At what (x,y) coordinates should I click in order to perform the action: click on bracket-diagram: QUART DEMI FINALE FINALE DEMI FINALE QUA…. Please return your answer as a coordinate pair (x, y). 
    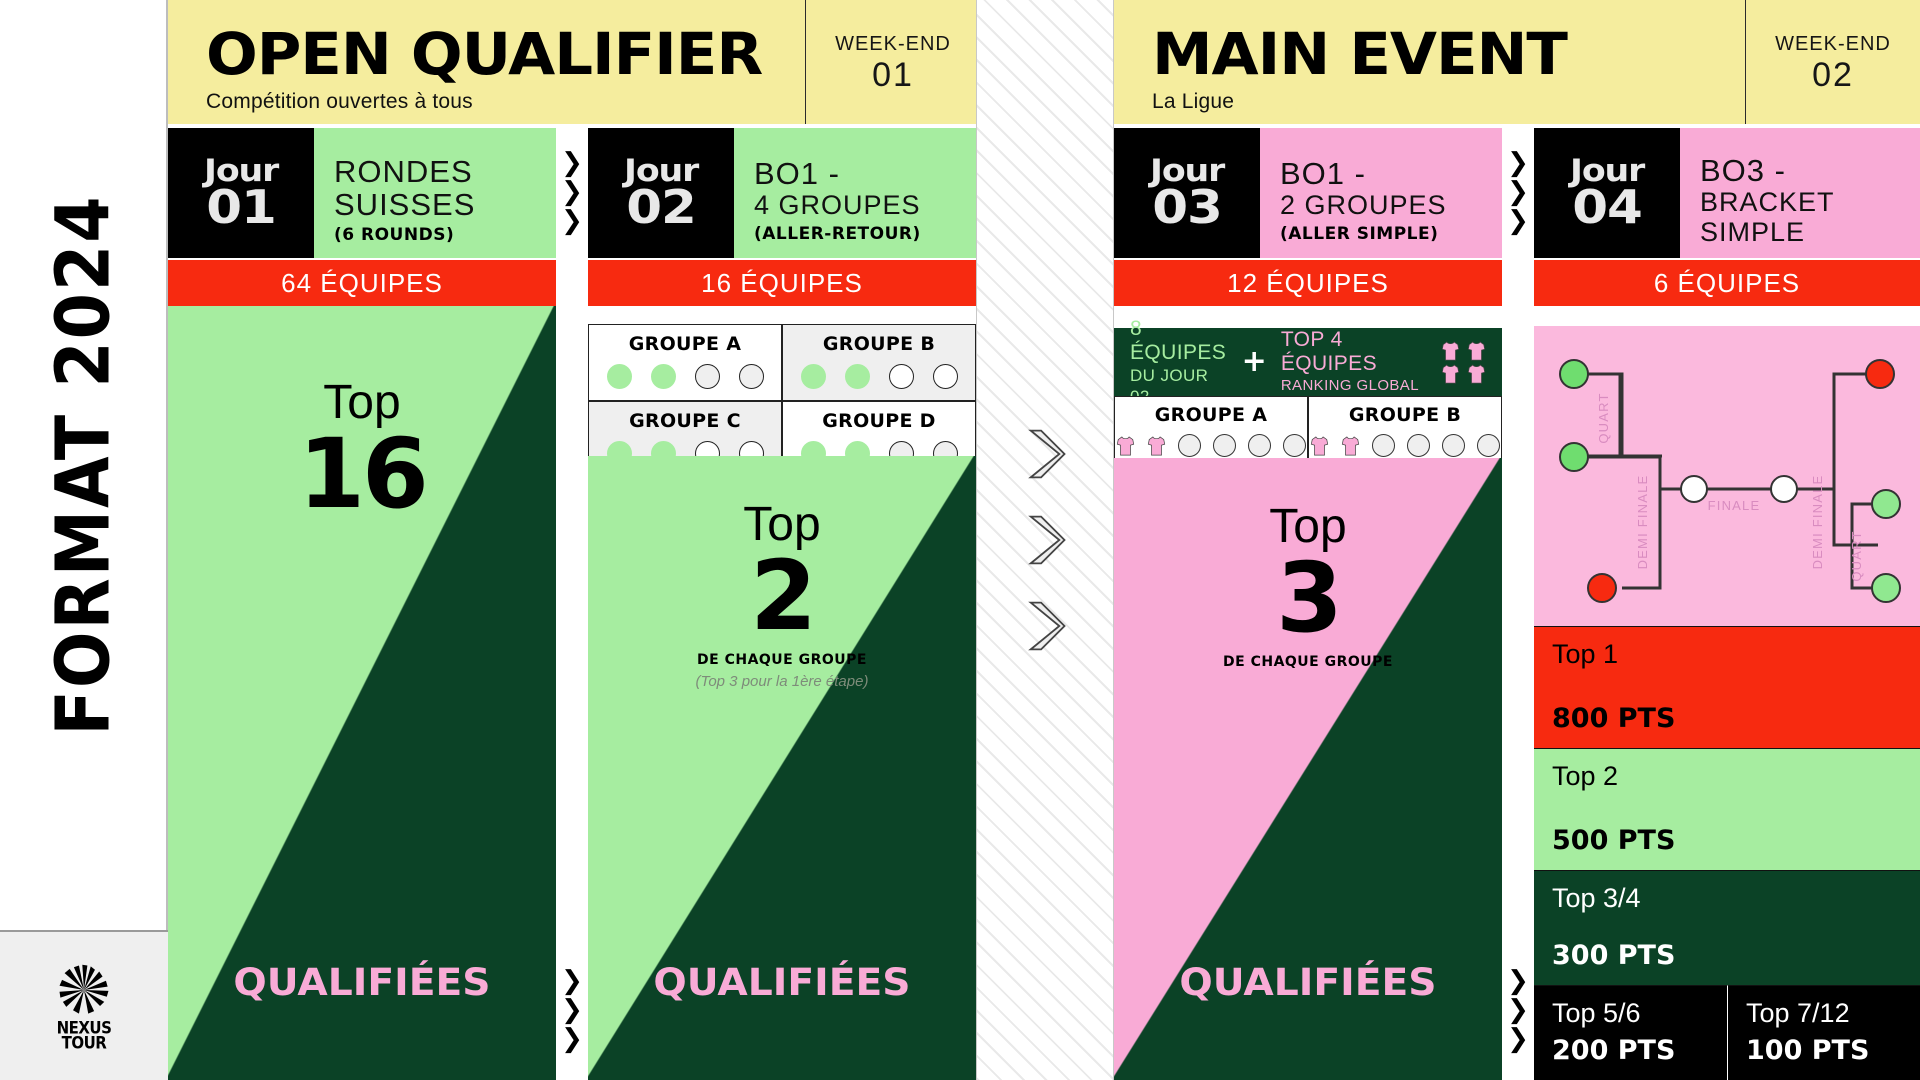
    Looking at the image, I should click on (1730, 481).